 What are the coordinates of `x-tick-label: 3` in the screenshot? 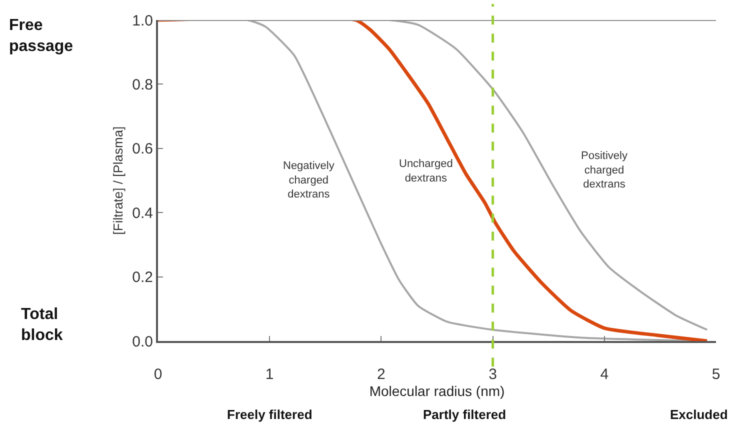 It's located at (492, 374).